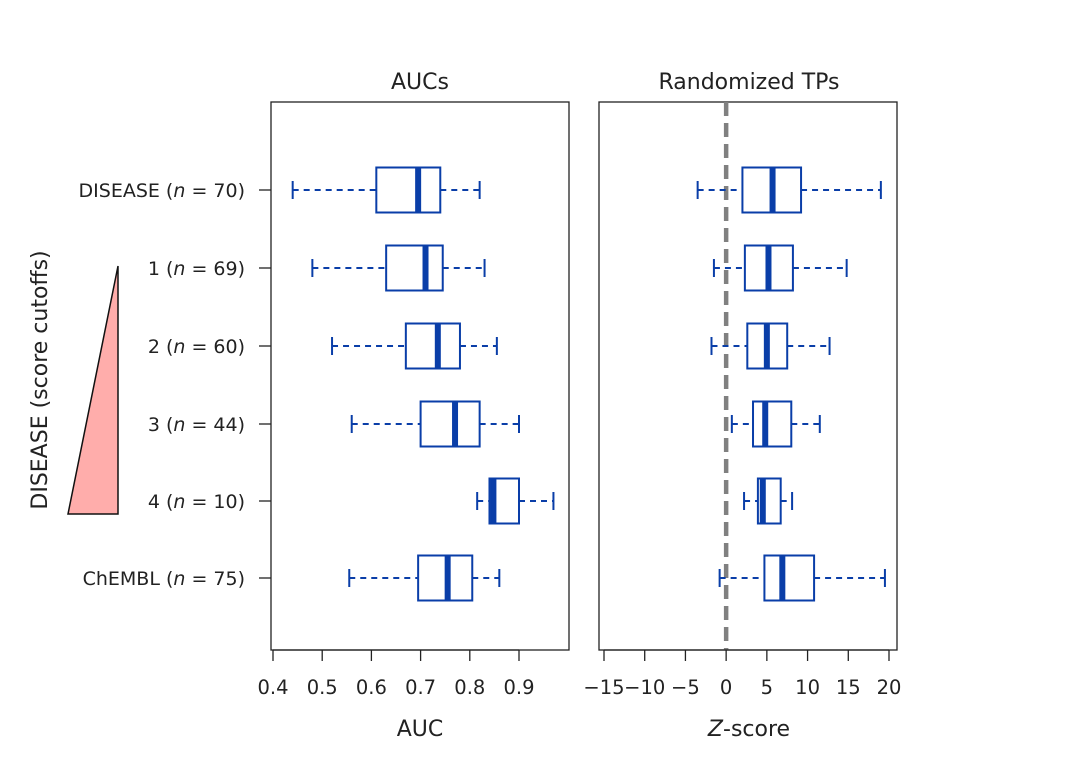  Describe the element at coordinates (420, 687) in the screenshot. I see `x-tick-label: 0.7` at that location.